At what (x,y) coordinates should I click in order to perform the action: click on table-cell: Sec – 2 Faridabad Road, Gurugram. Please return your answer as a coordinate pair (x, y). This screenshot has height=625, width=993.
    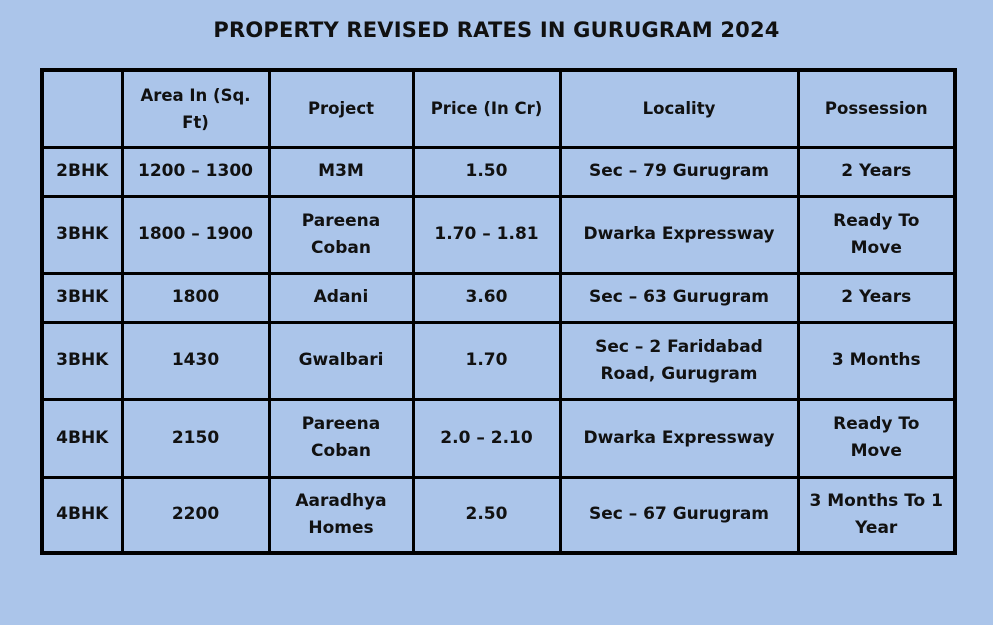
    Looking at the image, I should click on (679, 360).